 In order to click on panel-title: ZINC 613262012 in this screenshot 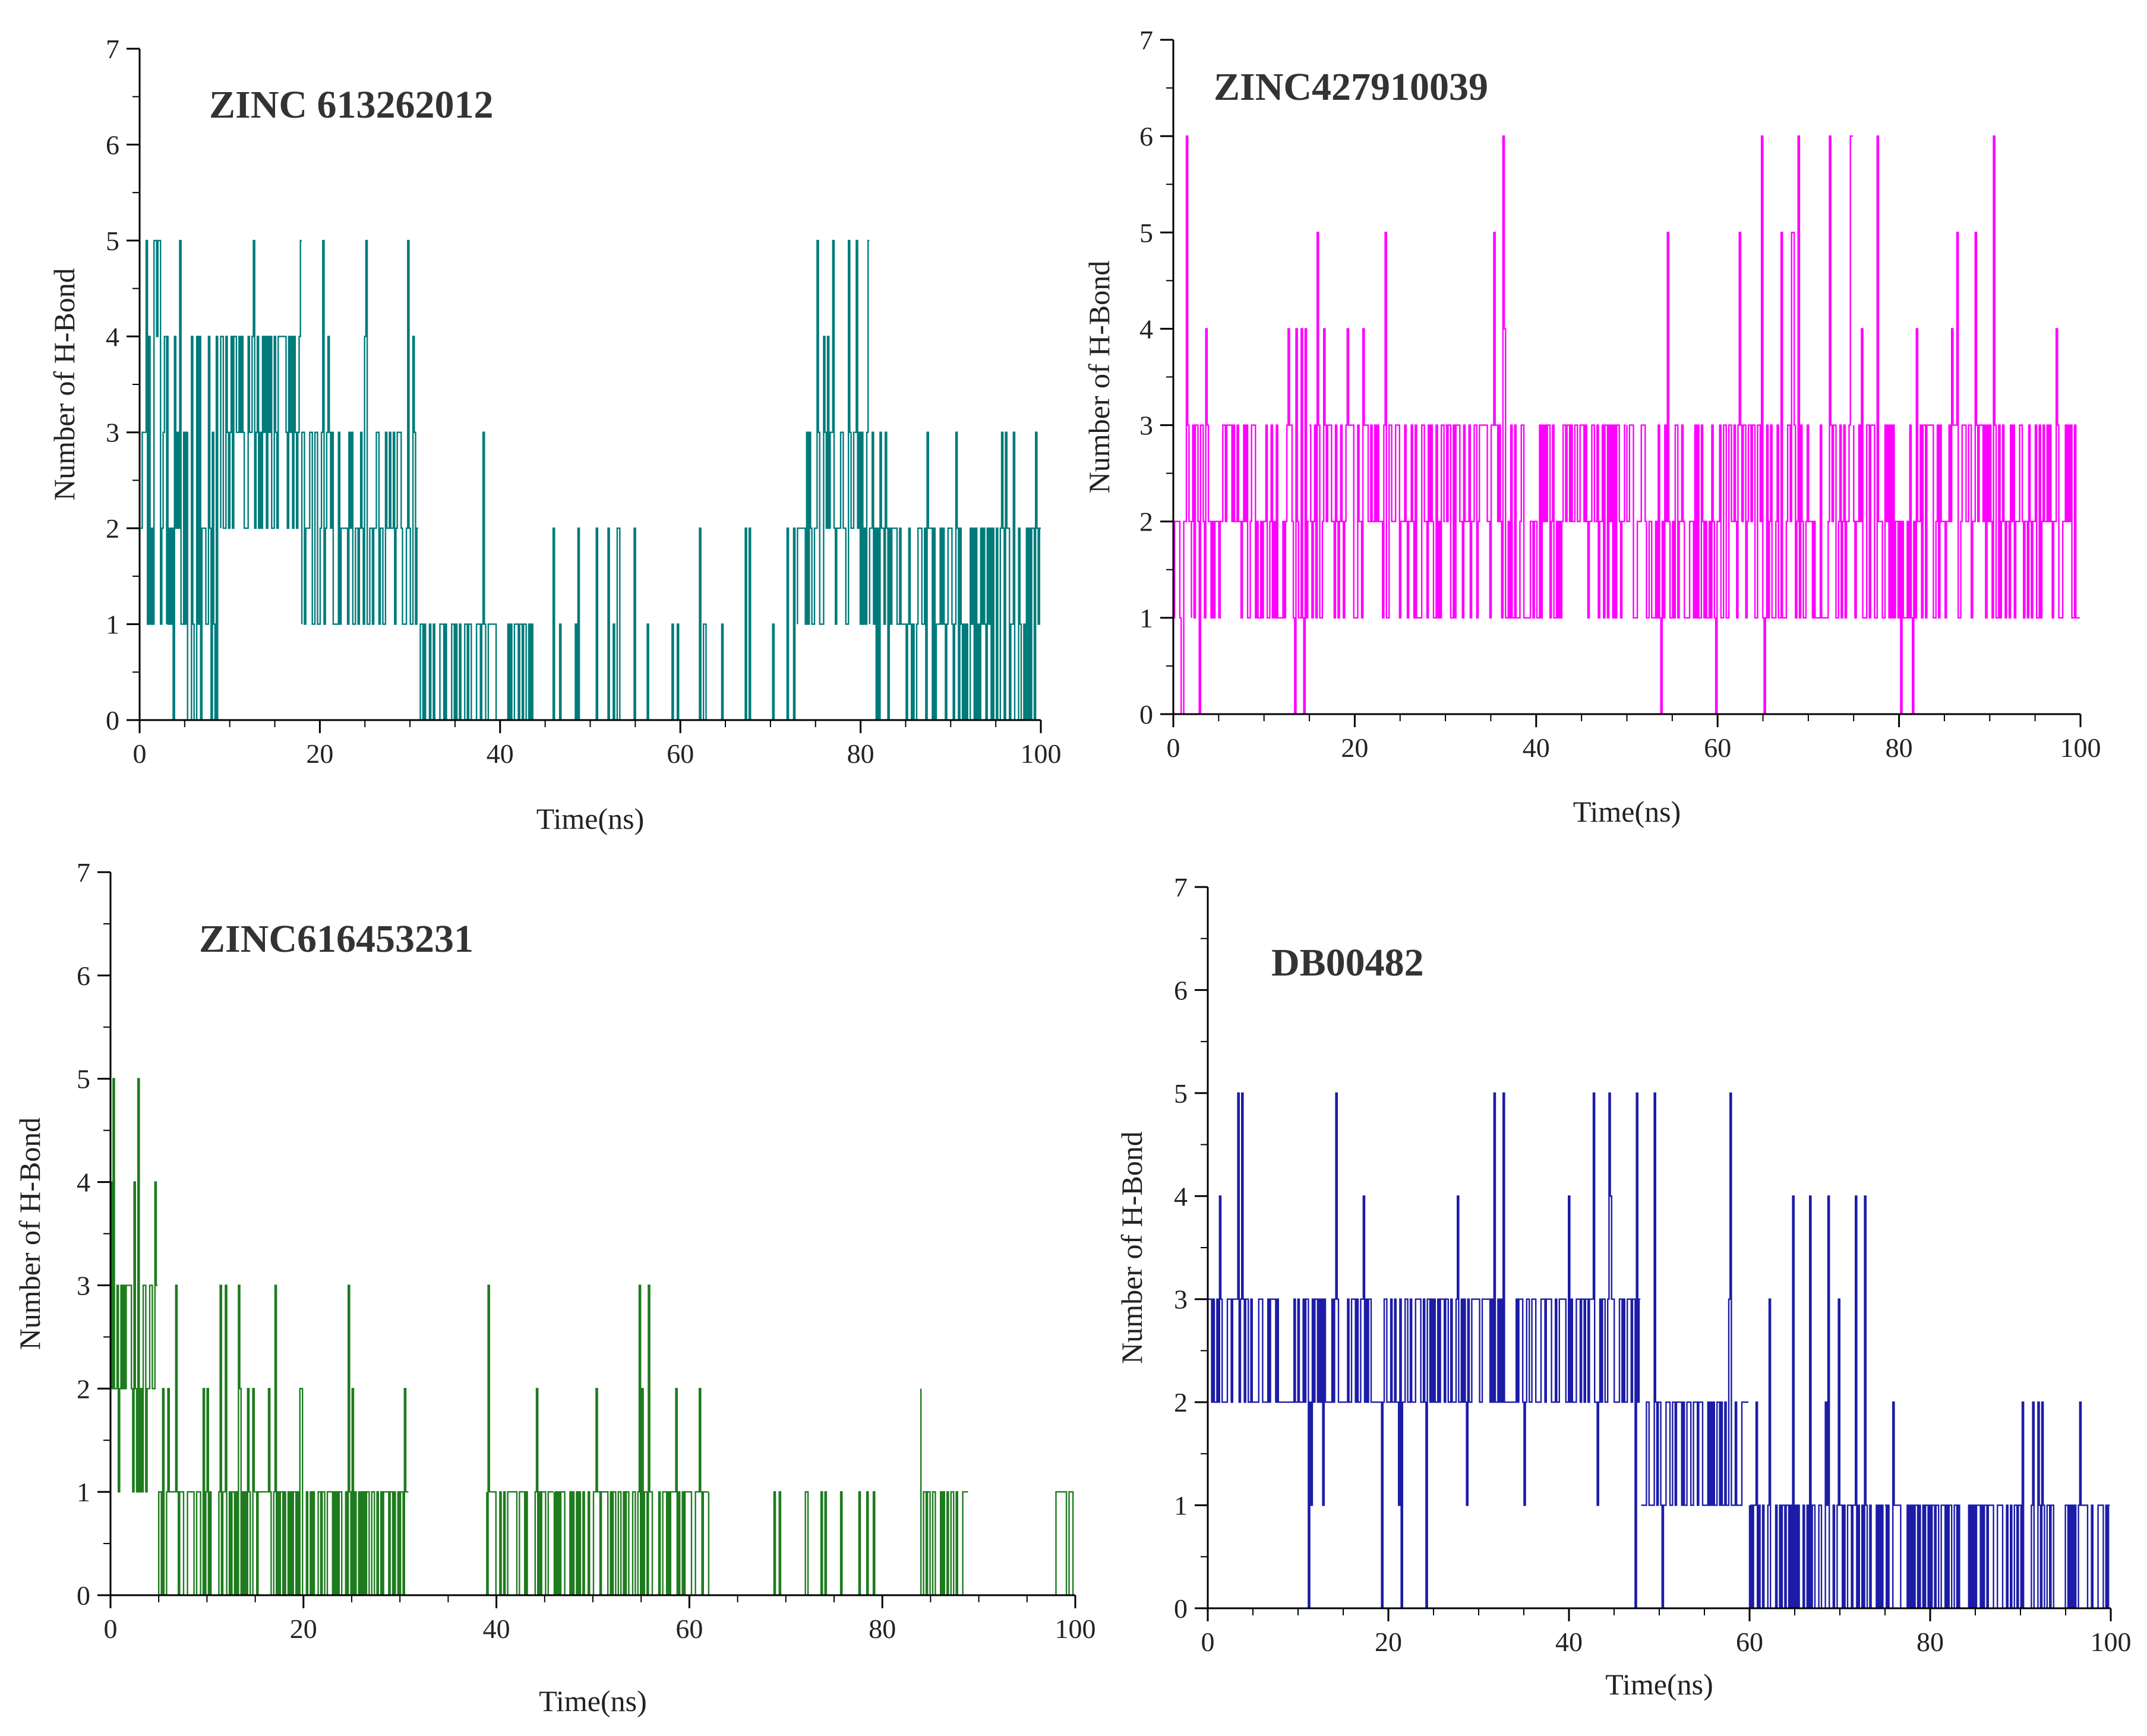, I will do `click(352, 105)`.